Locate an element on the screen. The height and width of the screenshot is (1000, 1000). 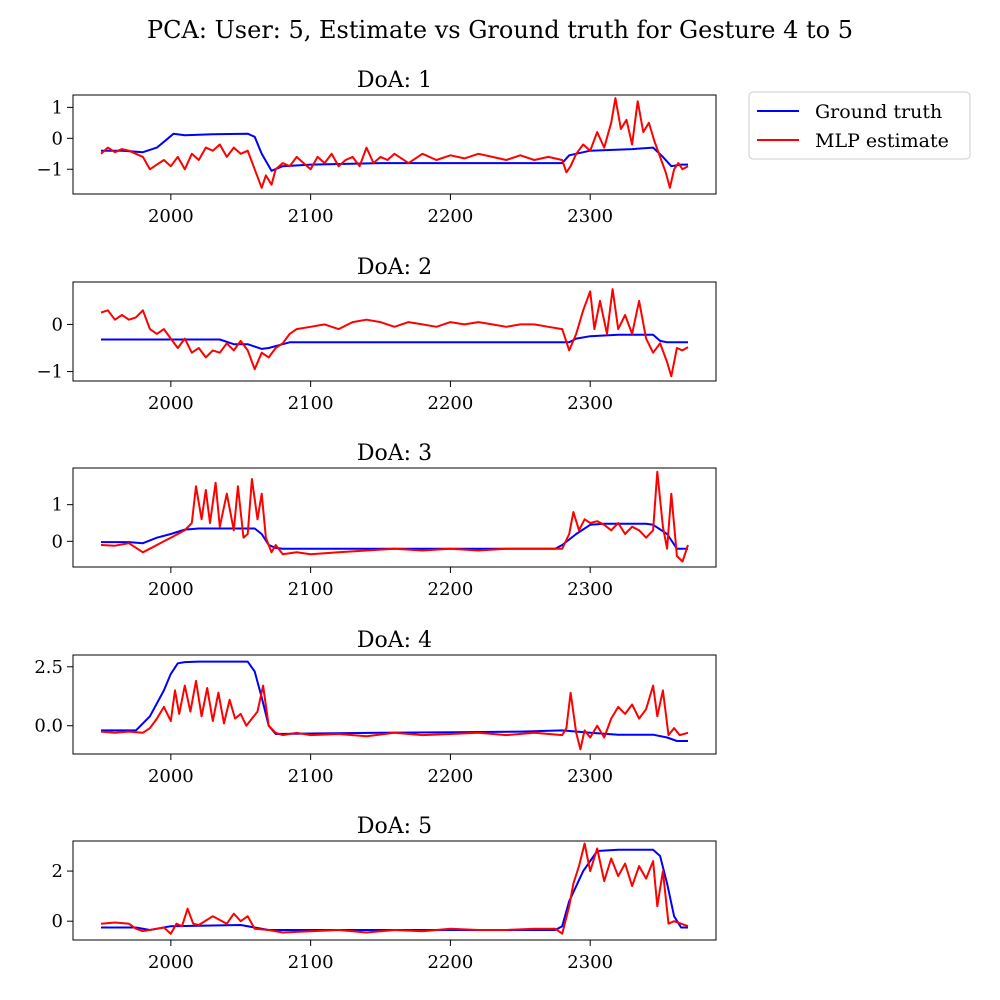
y-tick-label-0-doa-2: 0 is located at coordinates (57, 324).